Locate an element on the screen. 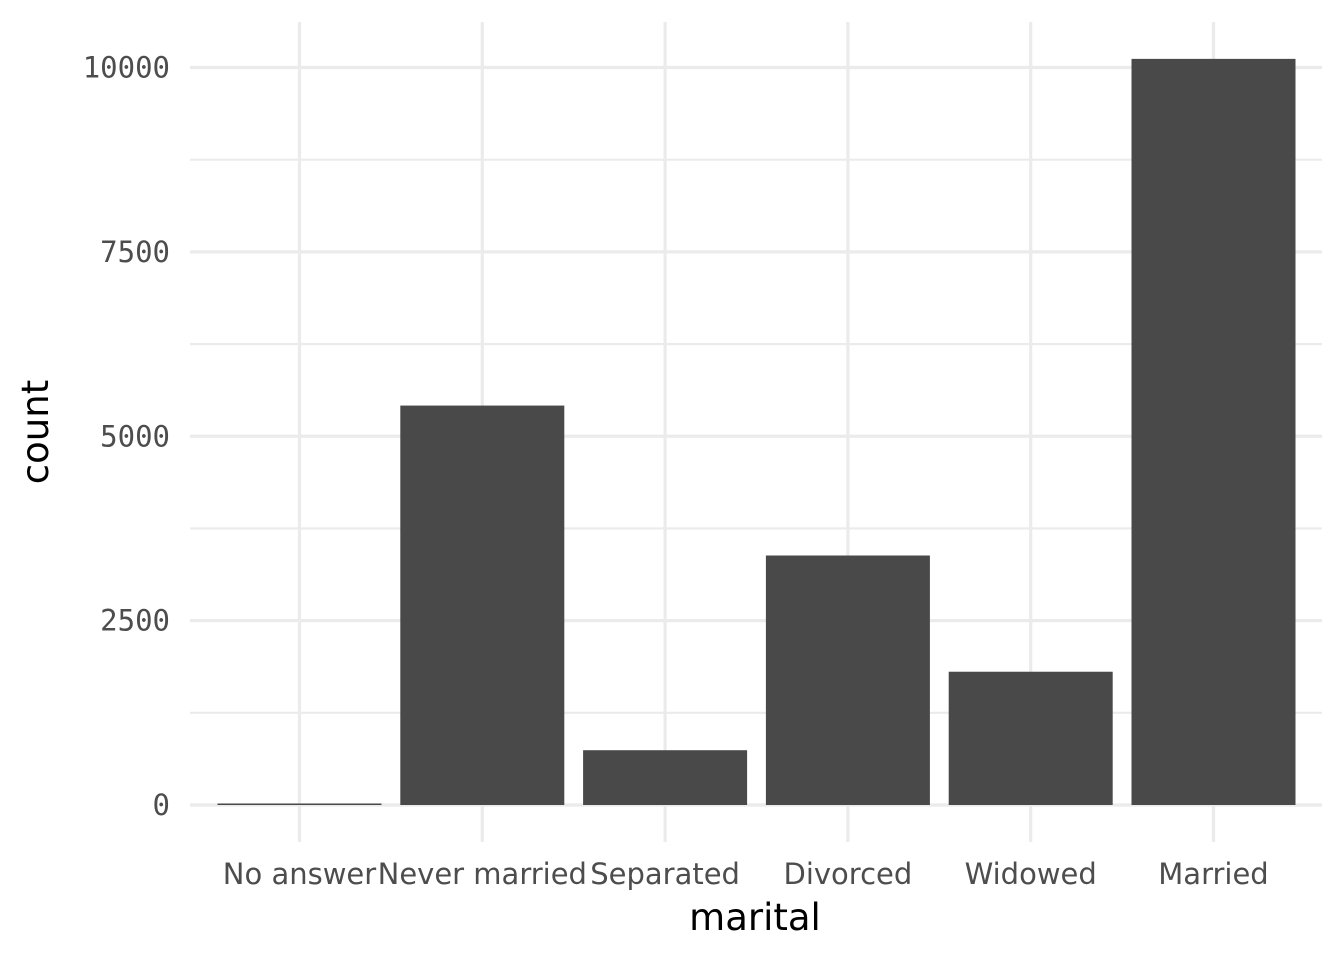  x-tick-label: Never married is located at coordinates (482, 874).